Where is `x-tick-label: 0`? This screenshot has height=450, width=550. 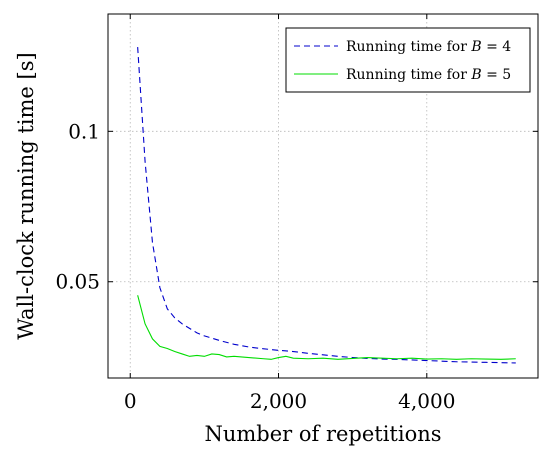
x-tick-label: 0 is located at coordinates (130, 401).